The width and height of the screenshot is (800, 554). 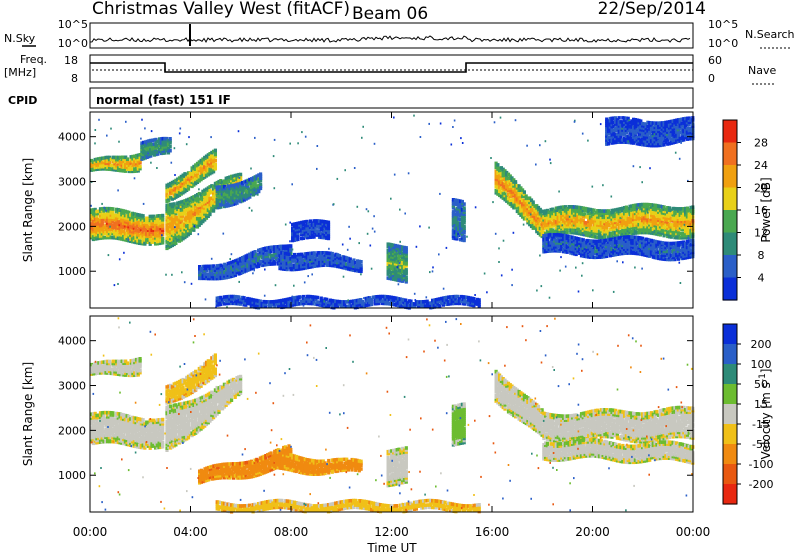 I want to click on power-echo-band, so click(x=519, y=200).